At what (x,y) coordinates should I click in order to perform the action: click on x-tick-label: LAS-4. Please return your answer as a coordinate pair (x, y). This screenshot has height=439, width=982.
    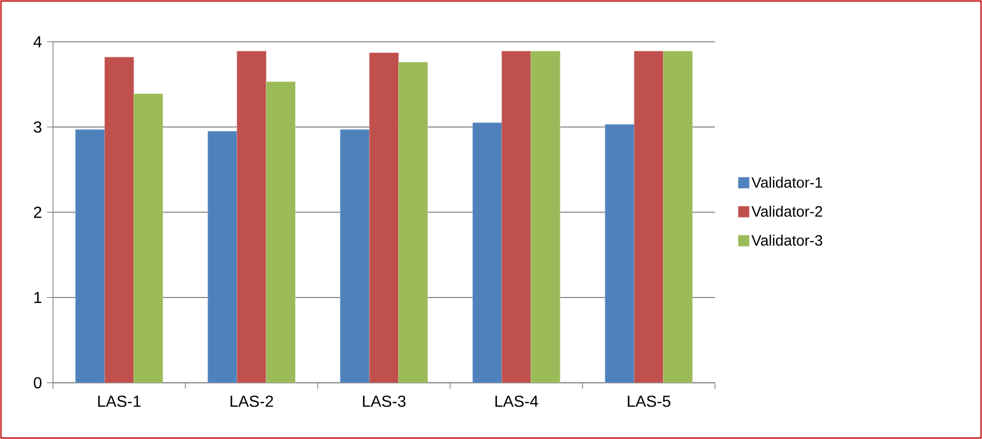
    Looking at the image, I should click on (516, 401).